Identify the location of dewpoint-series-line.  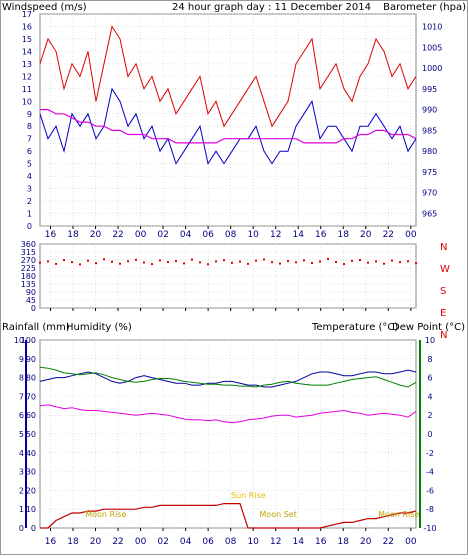
(228, 414).